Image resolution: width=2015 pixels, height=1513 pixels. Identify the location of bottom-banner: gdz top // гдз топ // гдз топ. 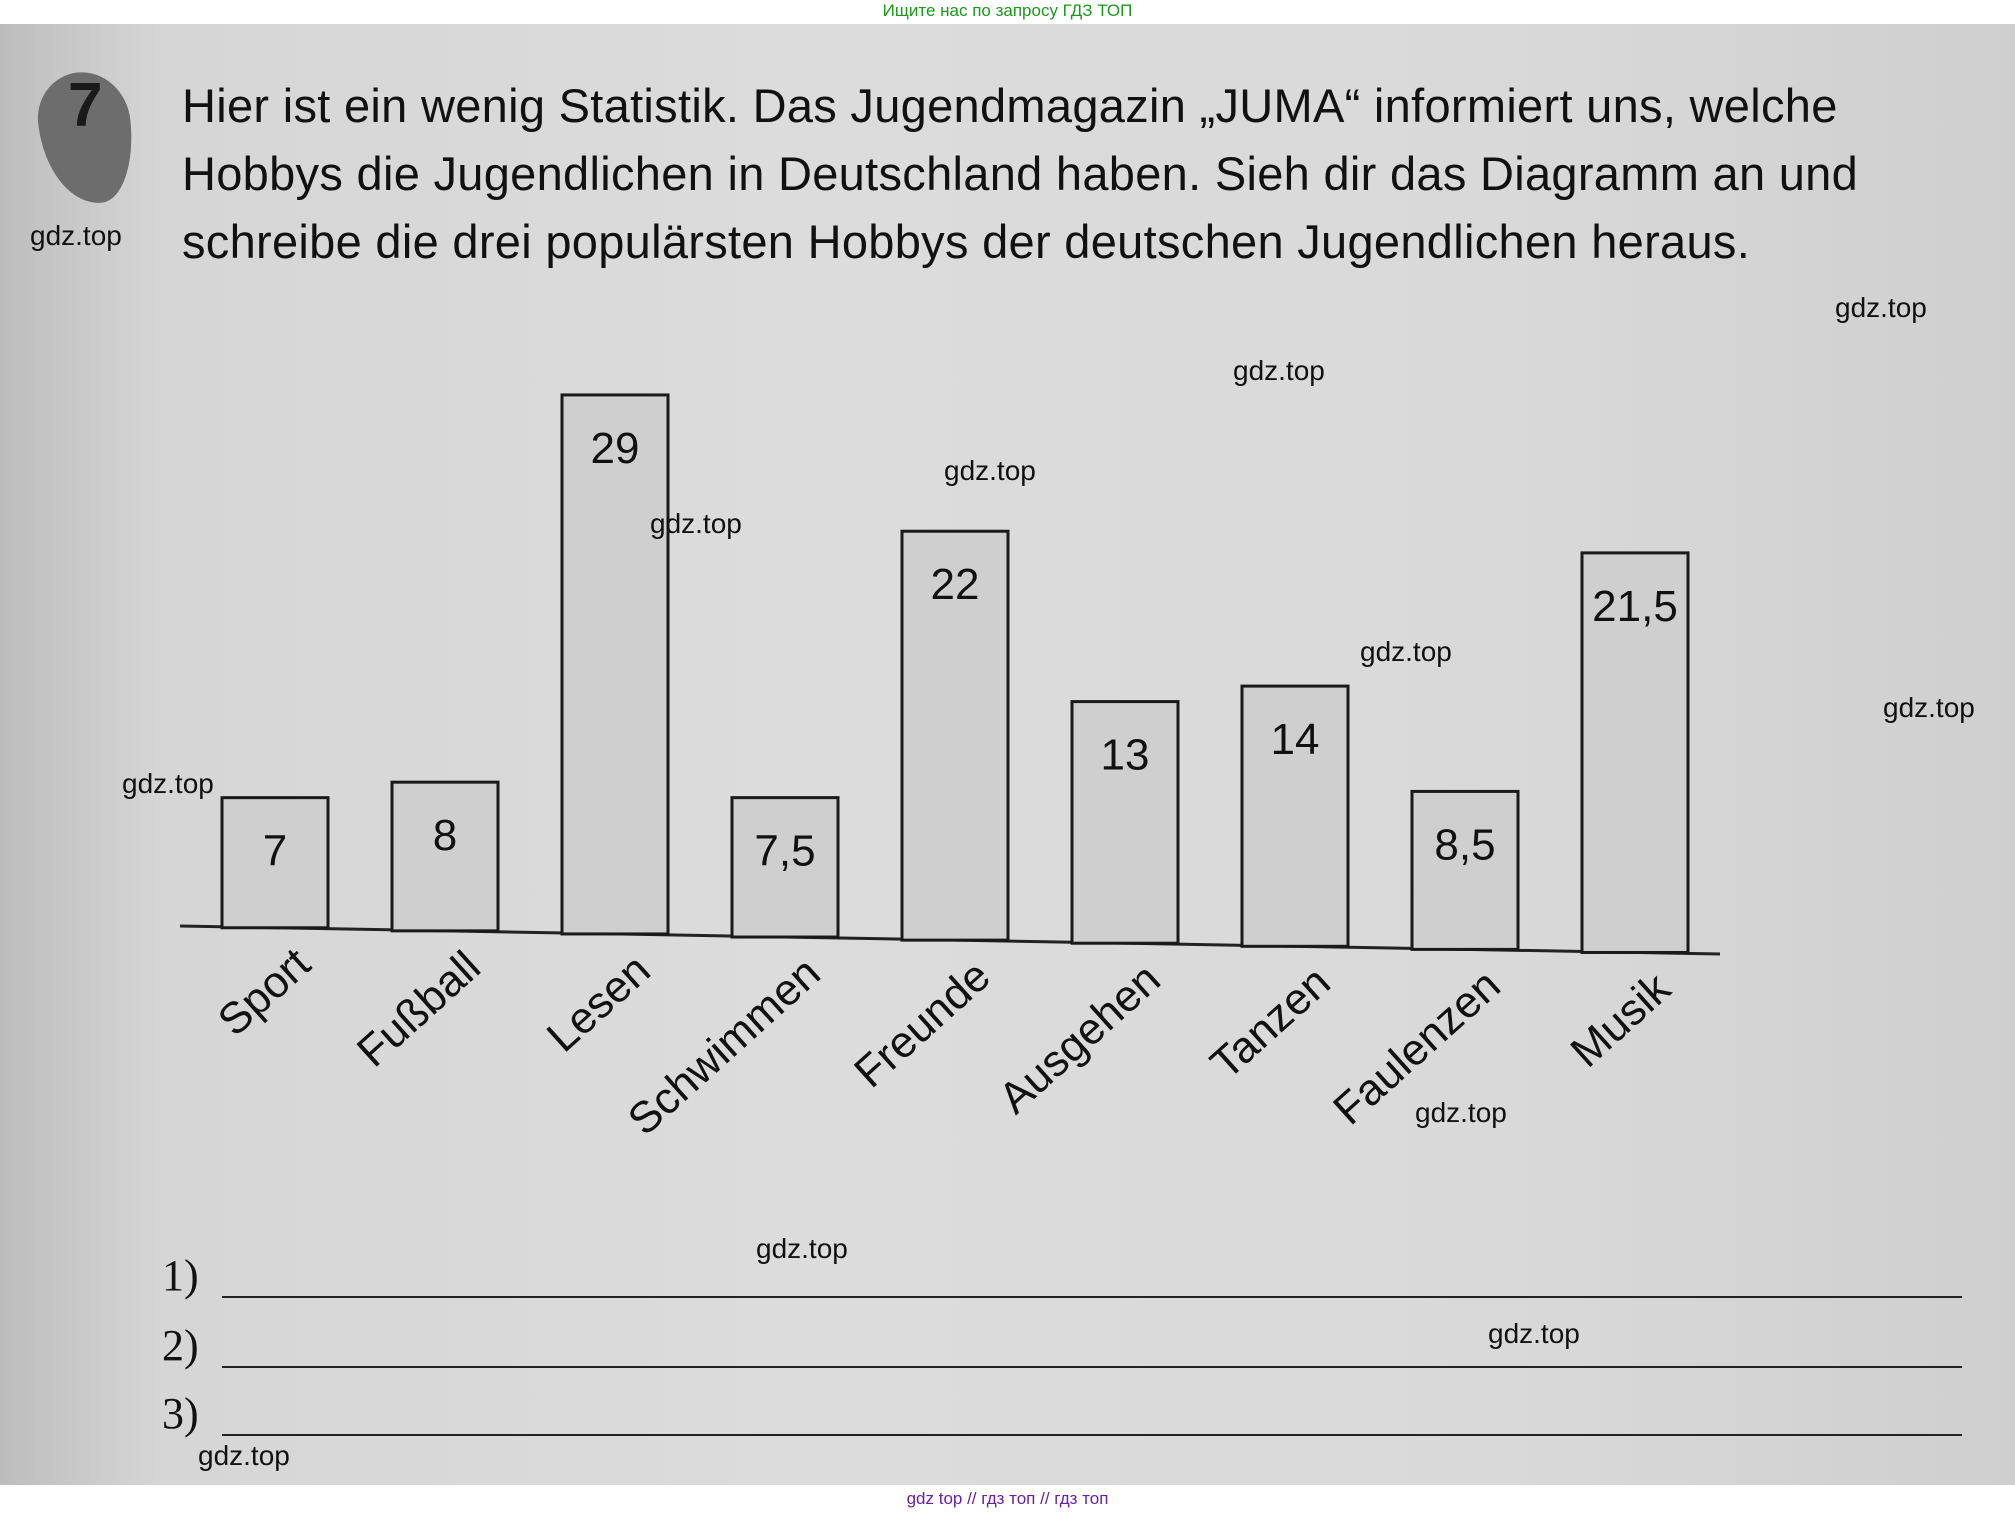
(1007, 1499).